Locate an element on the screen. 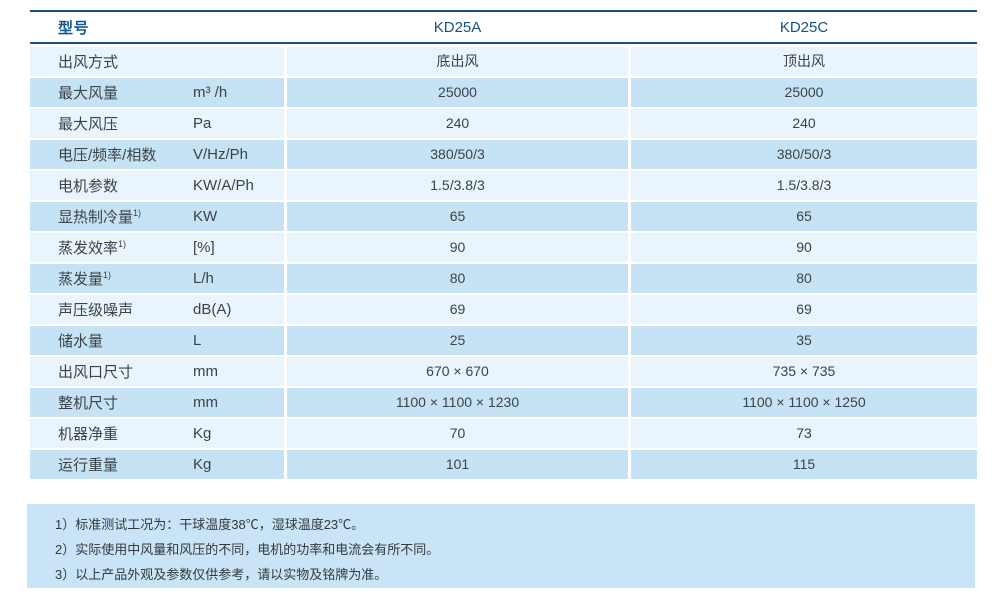 The image size is (1000, 600). header-col-kd25a: KD25A is located at coordinates (457, 27).